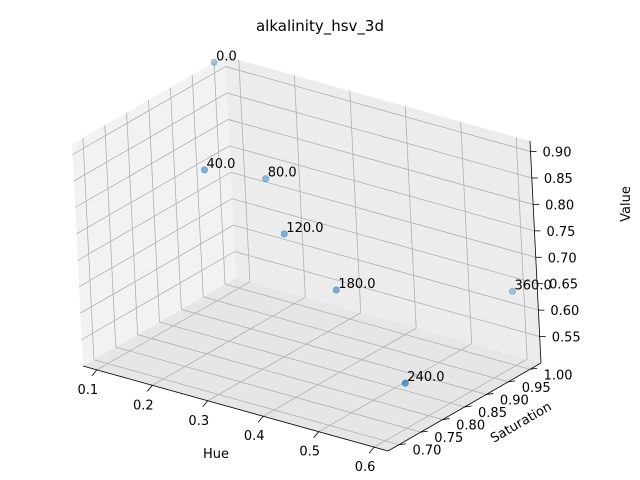 The width and height of the screenshot is (640, 480). I want to click on point-label: 180.0, so click(356, 284).